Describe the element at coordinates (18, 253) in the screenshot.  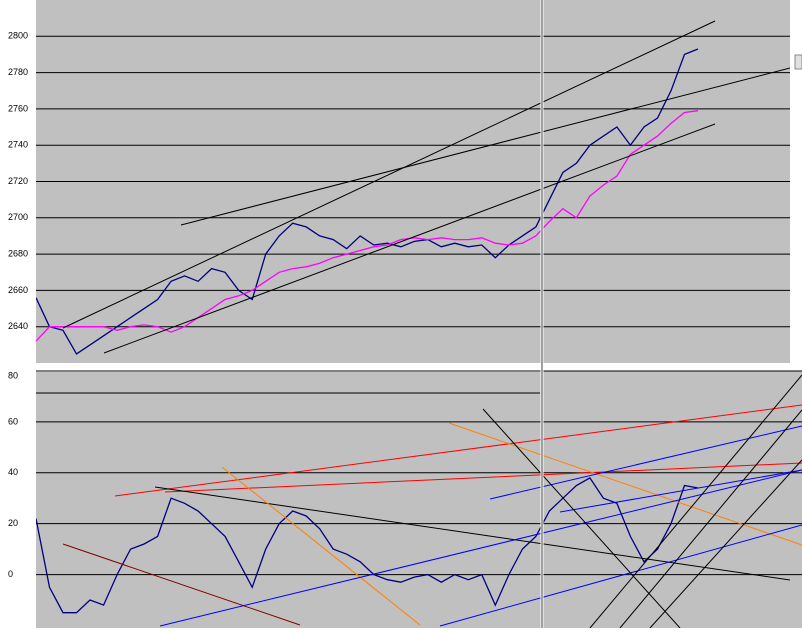
I see `y-tick-label: 2680` at that location.